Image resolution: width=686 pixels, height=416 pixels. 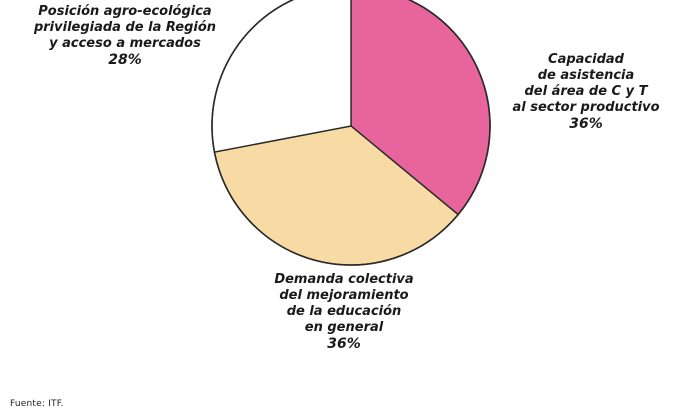 I want to click on slice-label-line: al sector productivo, so click(x=586, y=107).